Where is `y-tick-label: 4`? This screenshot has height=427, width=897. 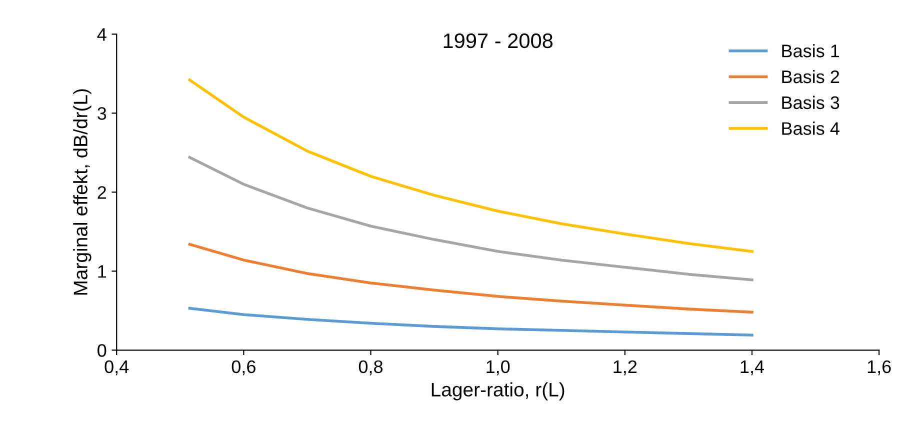
y-tick-label: 4 is located at coordinates (101, 34).